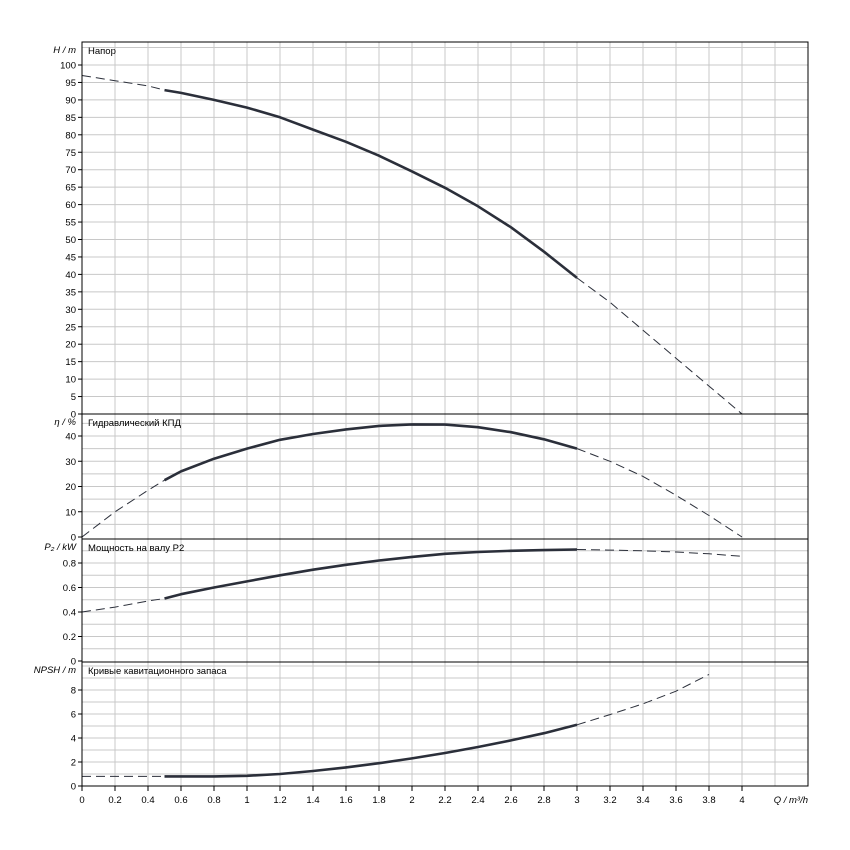 Image resolution: width=850 pixels, height=850 pixels. What do you see at coordinates (708, 800) in the screenshot?
I see `x-tick-label: 3.8` at bounding box center [708, 800].